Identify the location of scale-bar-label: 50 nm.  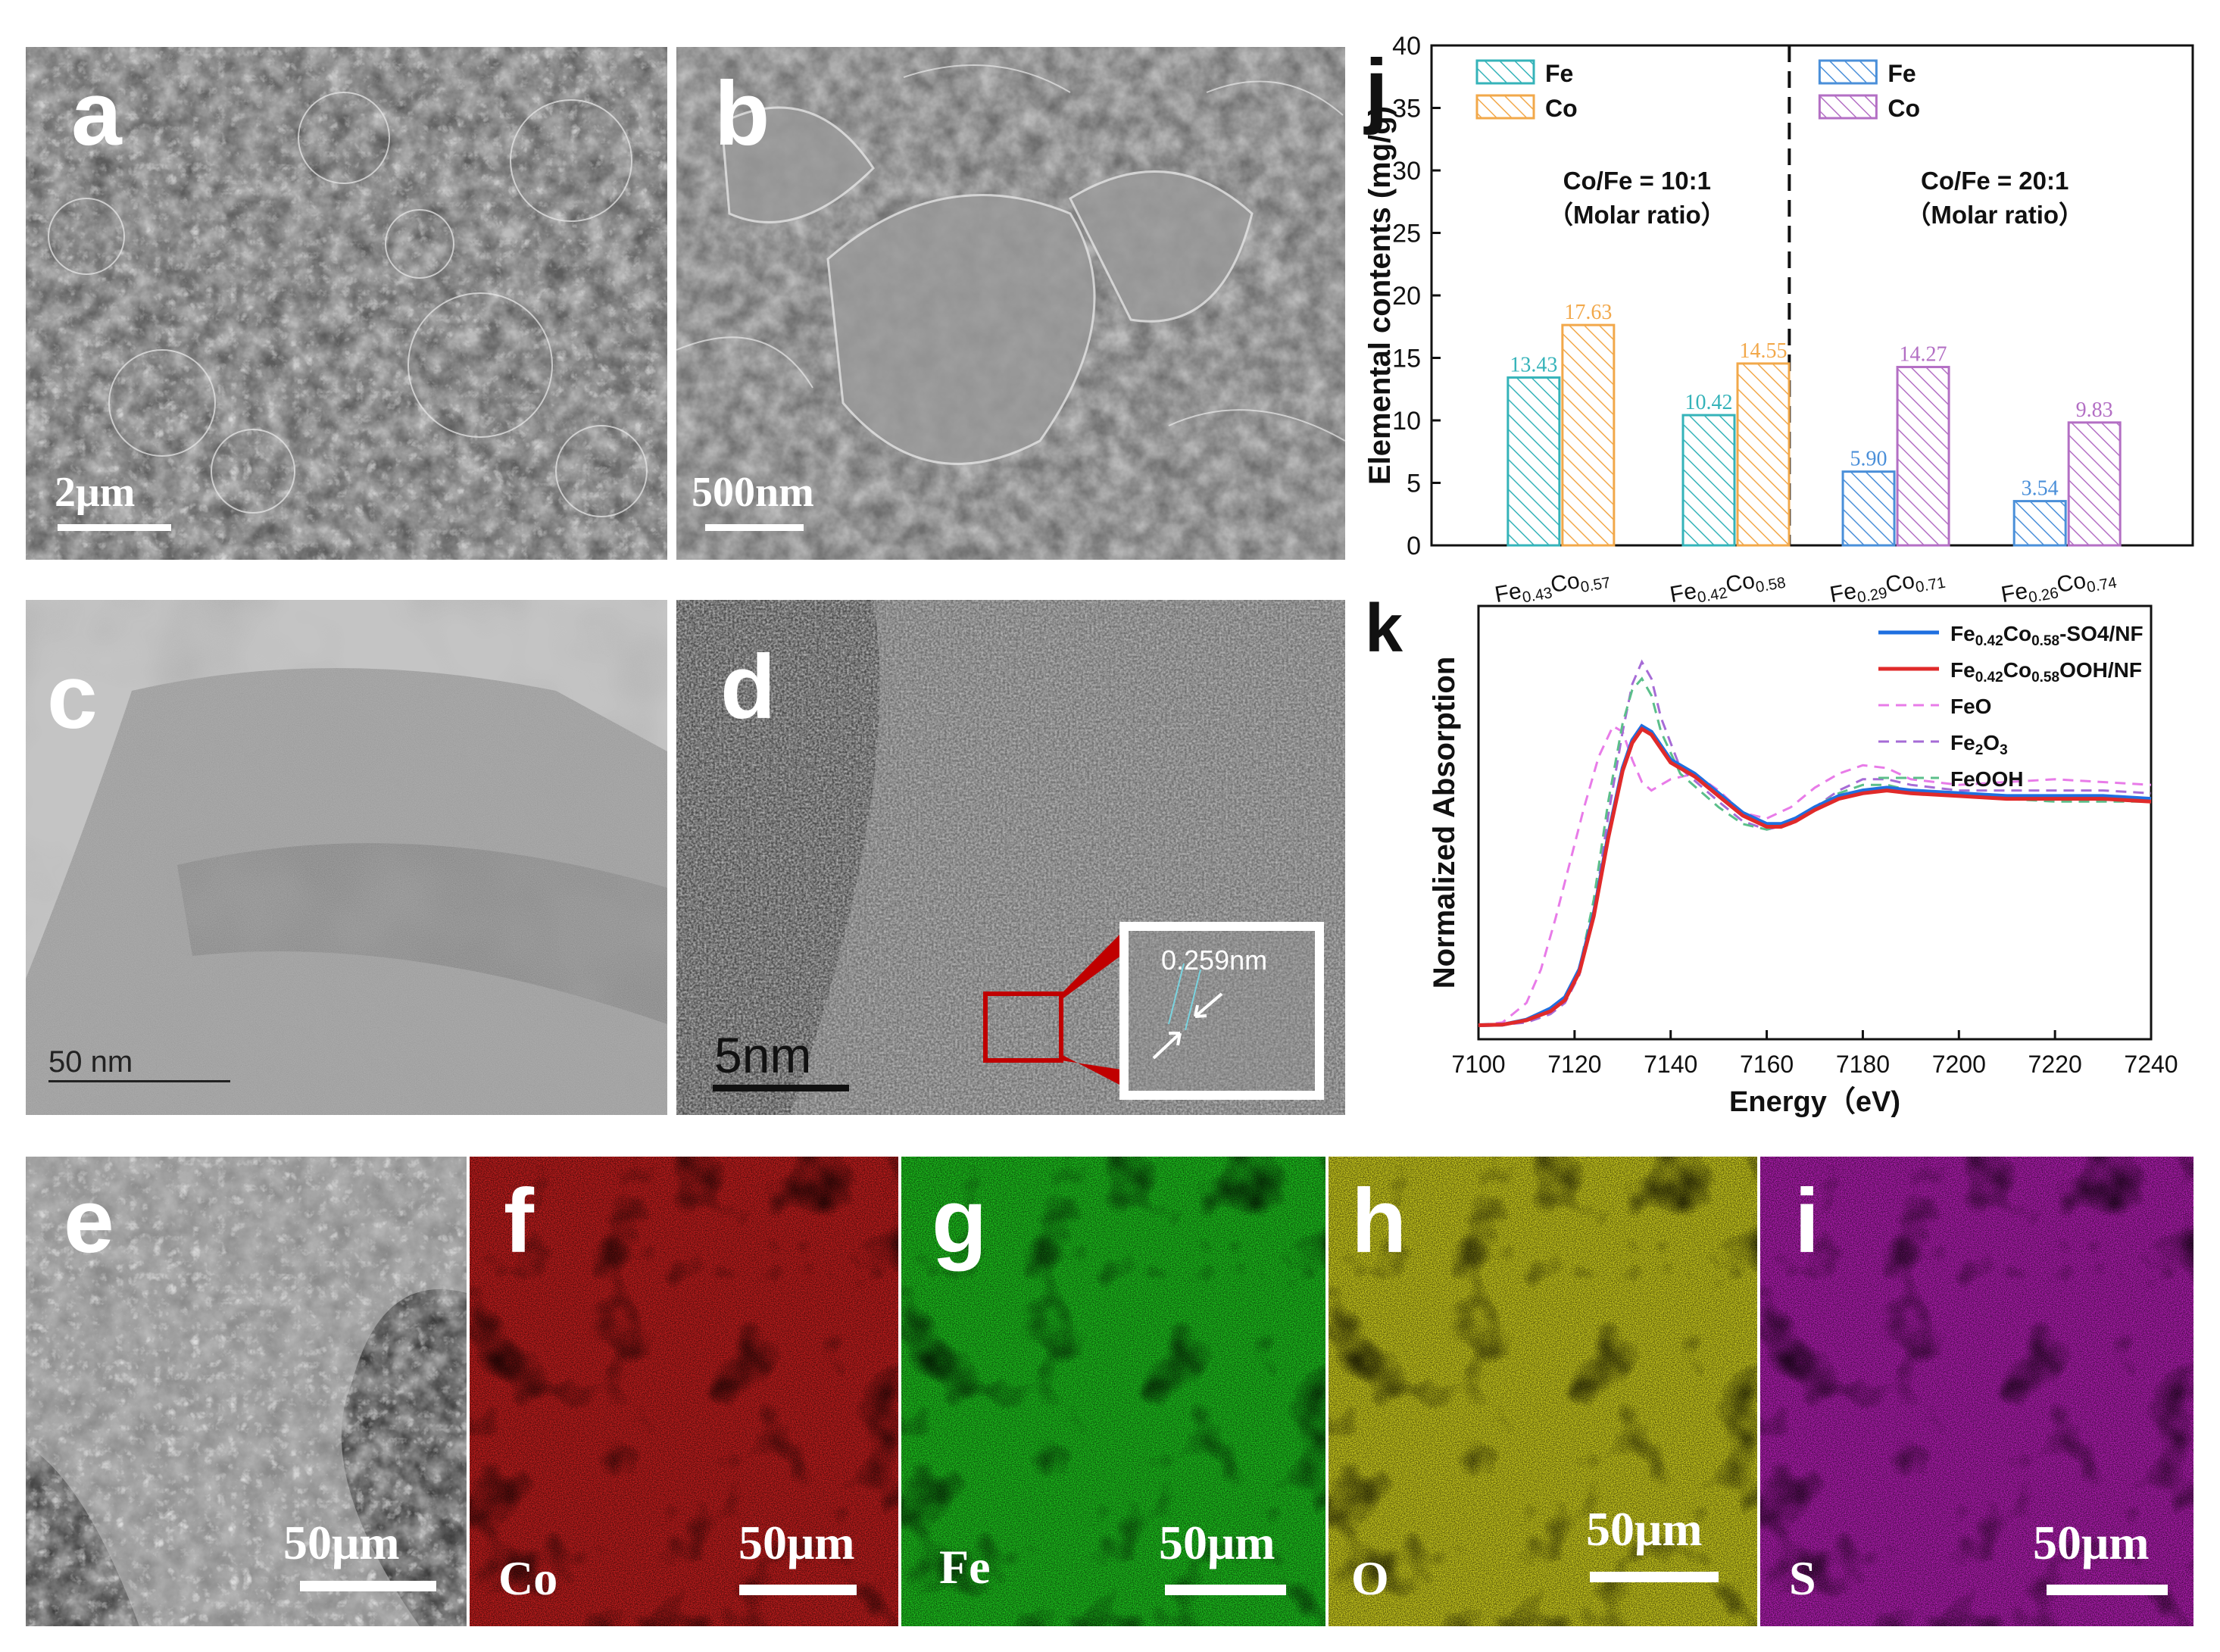
(90, 1062).